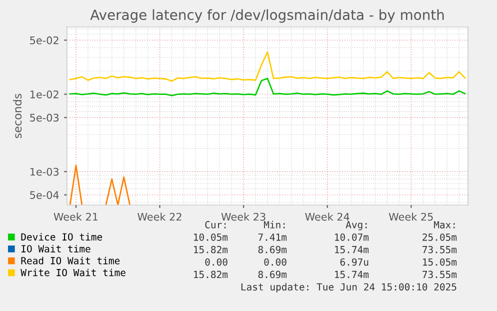 The image size is (497, 311). Describe the element at coordinates (352, 237) in the screenshot. I see `text: 10.07m` at that location.